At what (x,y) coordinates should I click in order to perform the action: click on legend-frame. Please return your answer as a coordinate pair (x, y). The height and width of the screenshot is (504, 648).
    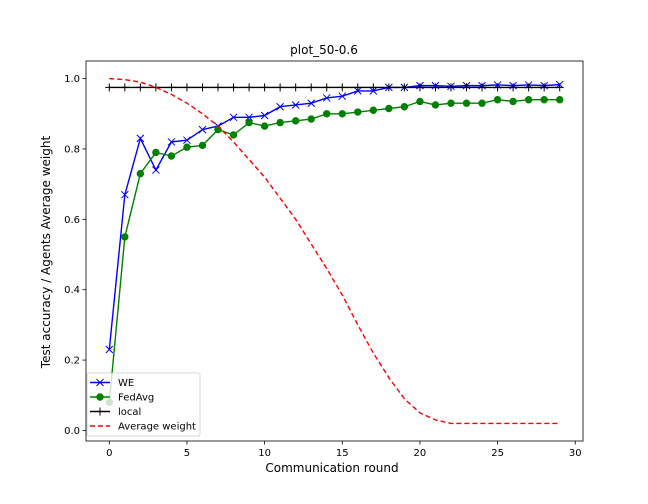
    Looking at the image, I should click on (143, 404).